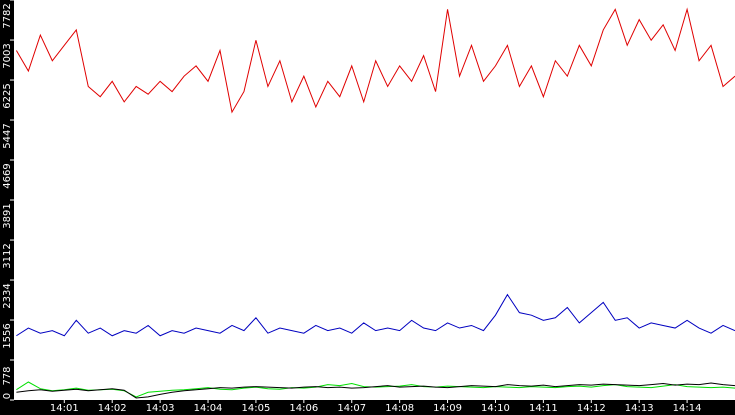  I want to click on x-tick-label: 14:05, so click(256, 408).